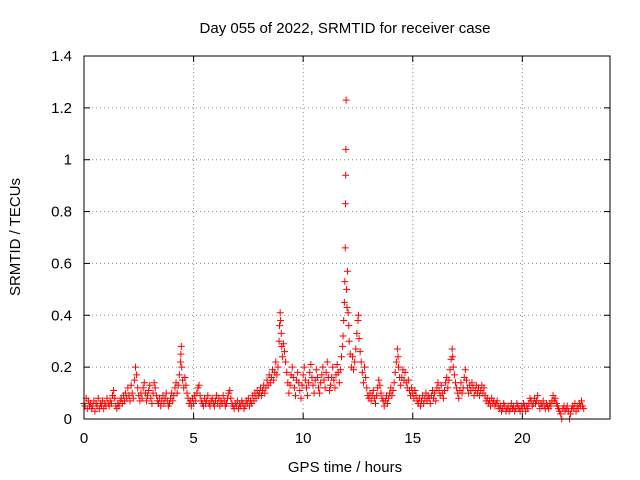  Describe the element at coordinates (61, 56) in the screenshot. I see `y-tick-label: 1.4` at that location.